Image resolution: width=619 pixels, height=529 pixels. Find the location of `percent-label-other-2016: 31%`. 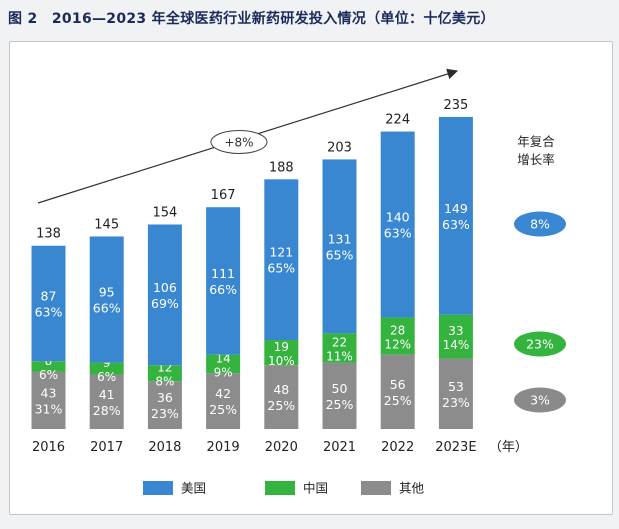

percent-label-other-2016: 31% is located at coordinates (49, 408).